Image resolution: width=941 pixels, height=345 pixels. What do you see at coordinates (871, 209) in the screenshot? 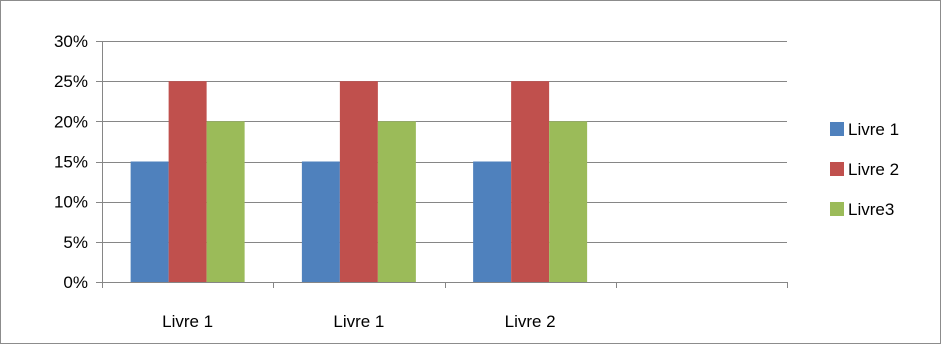
I see `legend-label: Livre3` at bounding box center [871, 209].